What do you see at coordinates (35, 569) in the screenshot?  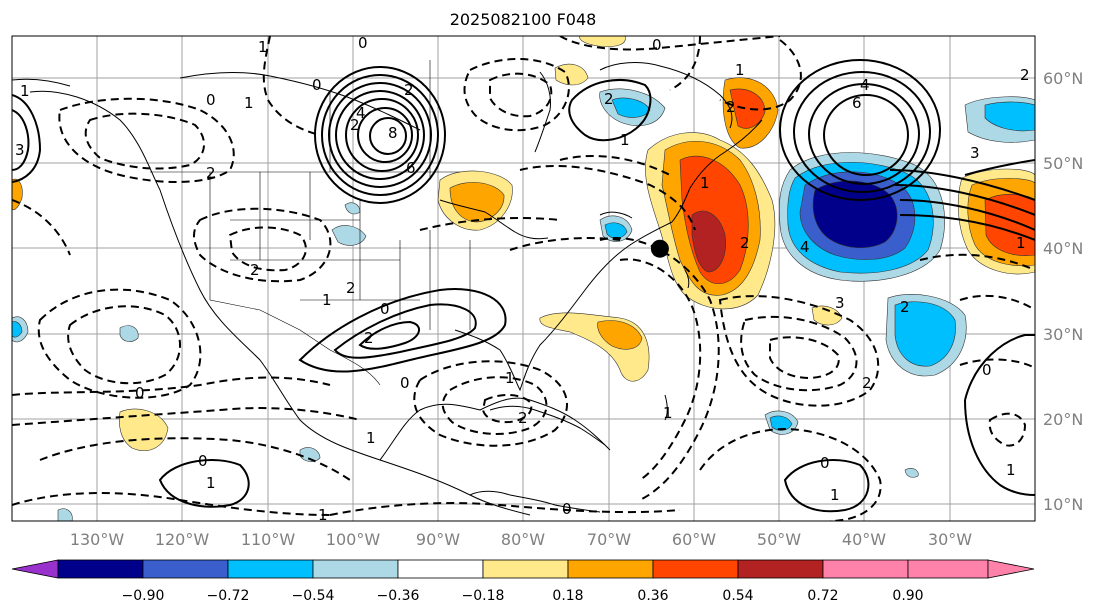 I see `colorbar-extend-left` at bounding box center [35, 569].